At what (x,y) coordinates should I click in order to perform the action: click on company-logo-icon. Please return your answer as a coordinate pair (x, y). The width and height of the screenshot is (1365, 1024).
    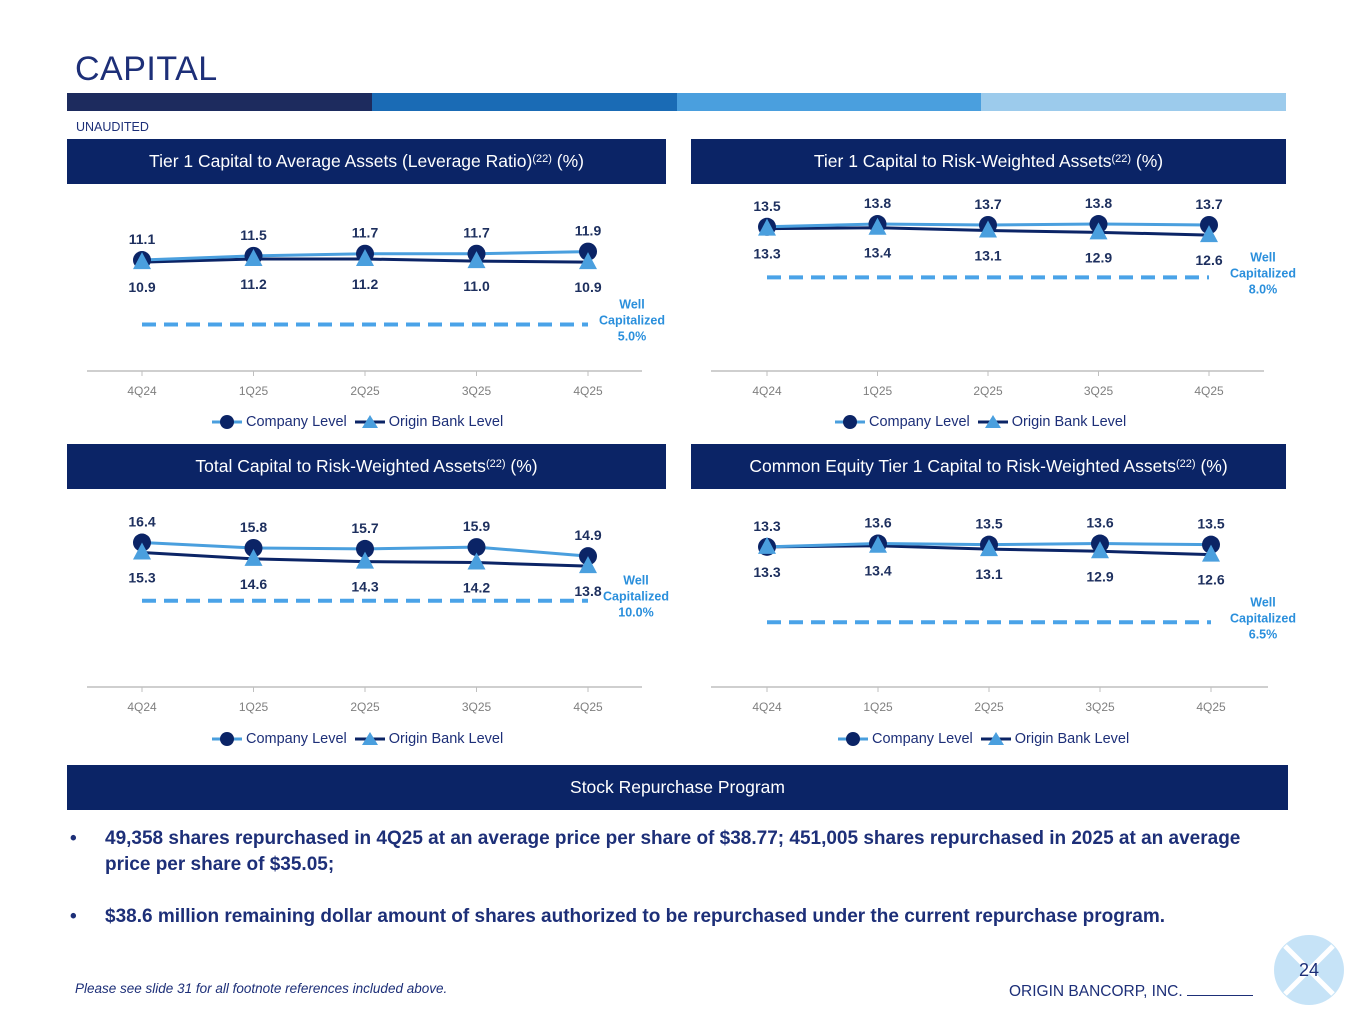
    Looking at the image, I should click on (1309, 970).